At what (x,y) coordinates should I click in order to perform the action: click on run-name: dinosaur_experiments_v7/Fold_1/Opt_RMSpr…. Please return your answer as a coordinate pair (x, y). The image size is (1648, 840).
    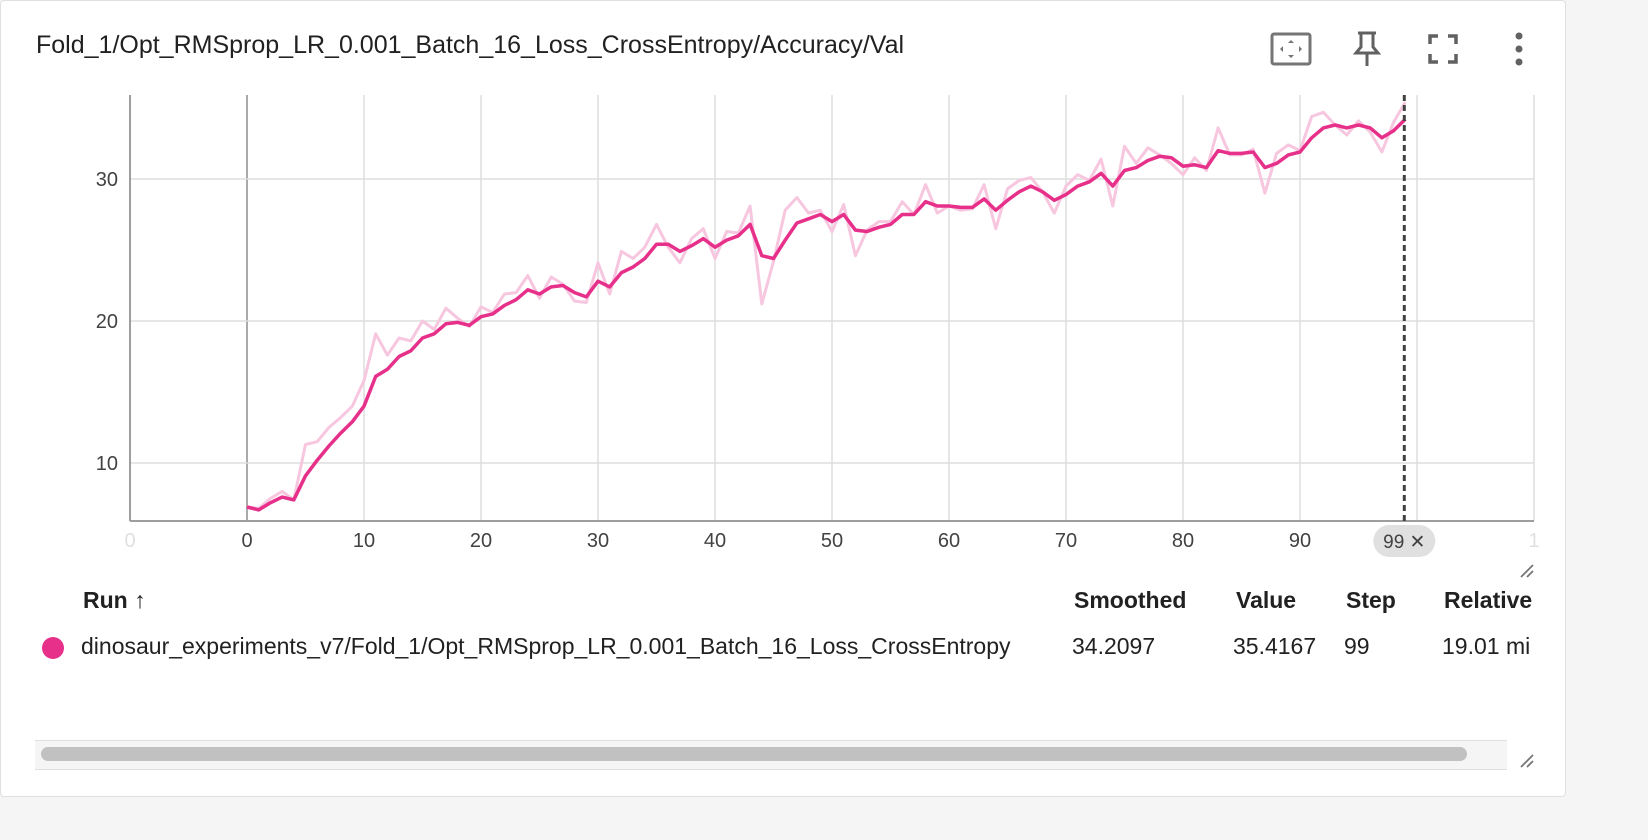
    Looking at the image, I should click on (546, 646).